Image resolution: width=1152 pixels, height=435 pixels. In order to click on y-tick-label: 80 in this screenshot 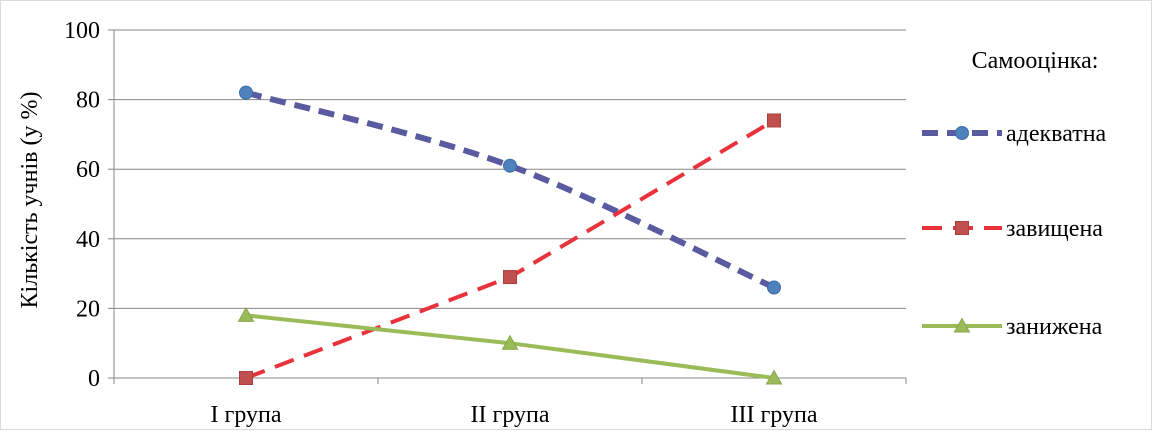, I will do `click(88, 101)`.